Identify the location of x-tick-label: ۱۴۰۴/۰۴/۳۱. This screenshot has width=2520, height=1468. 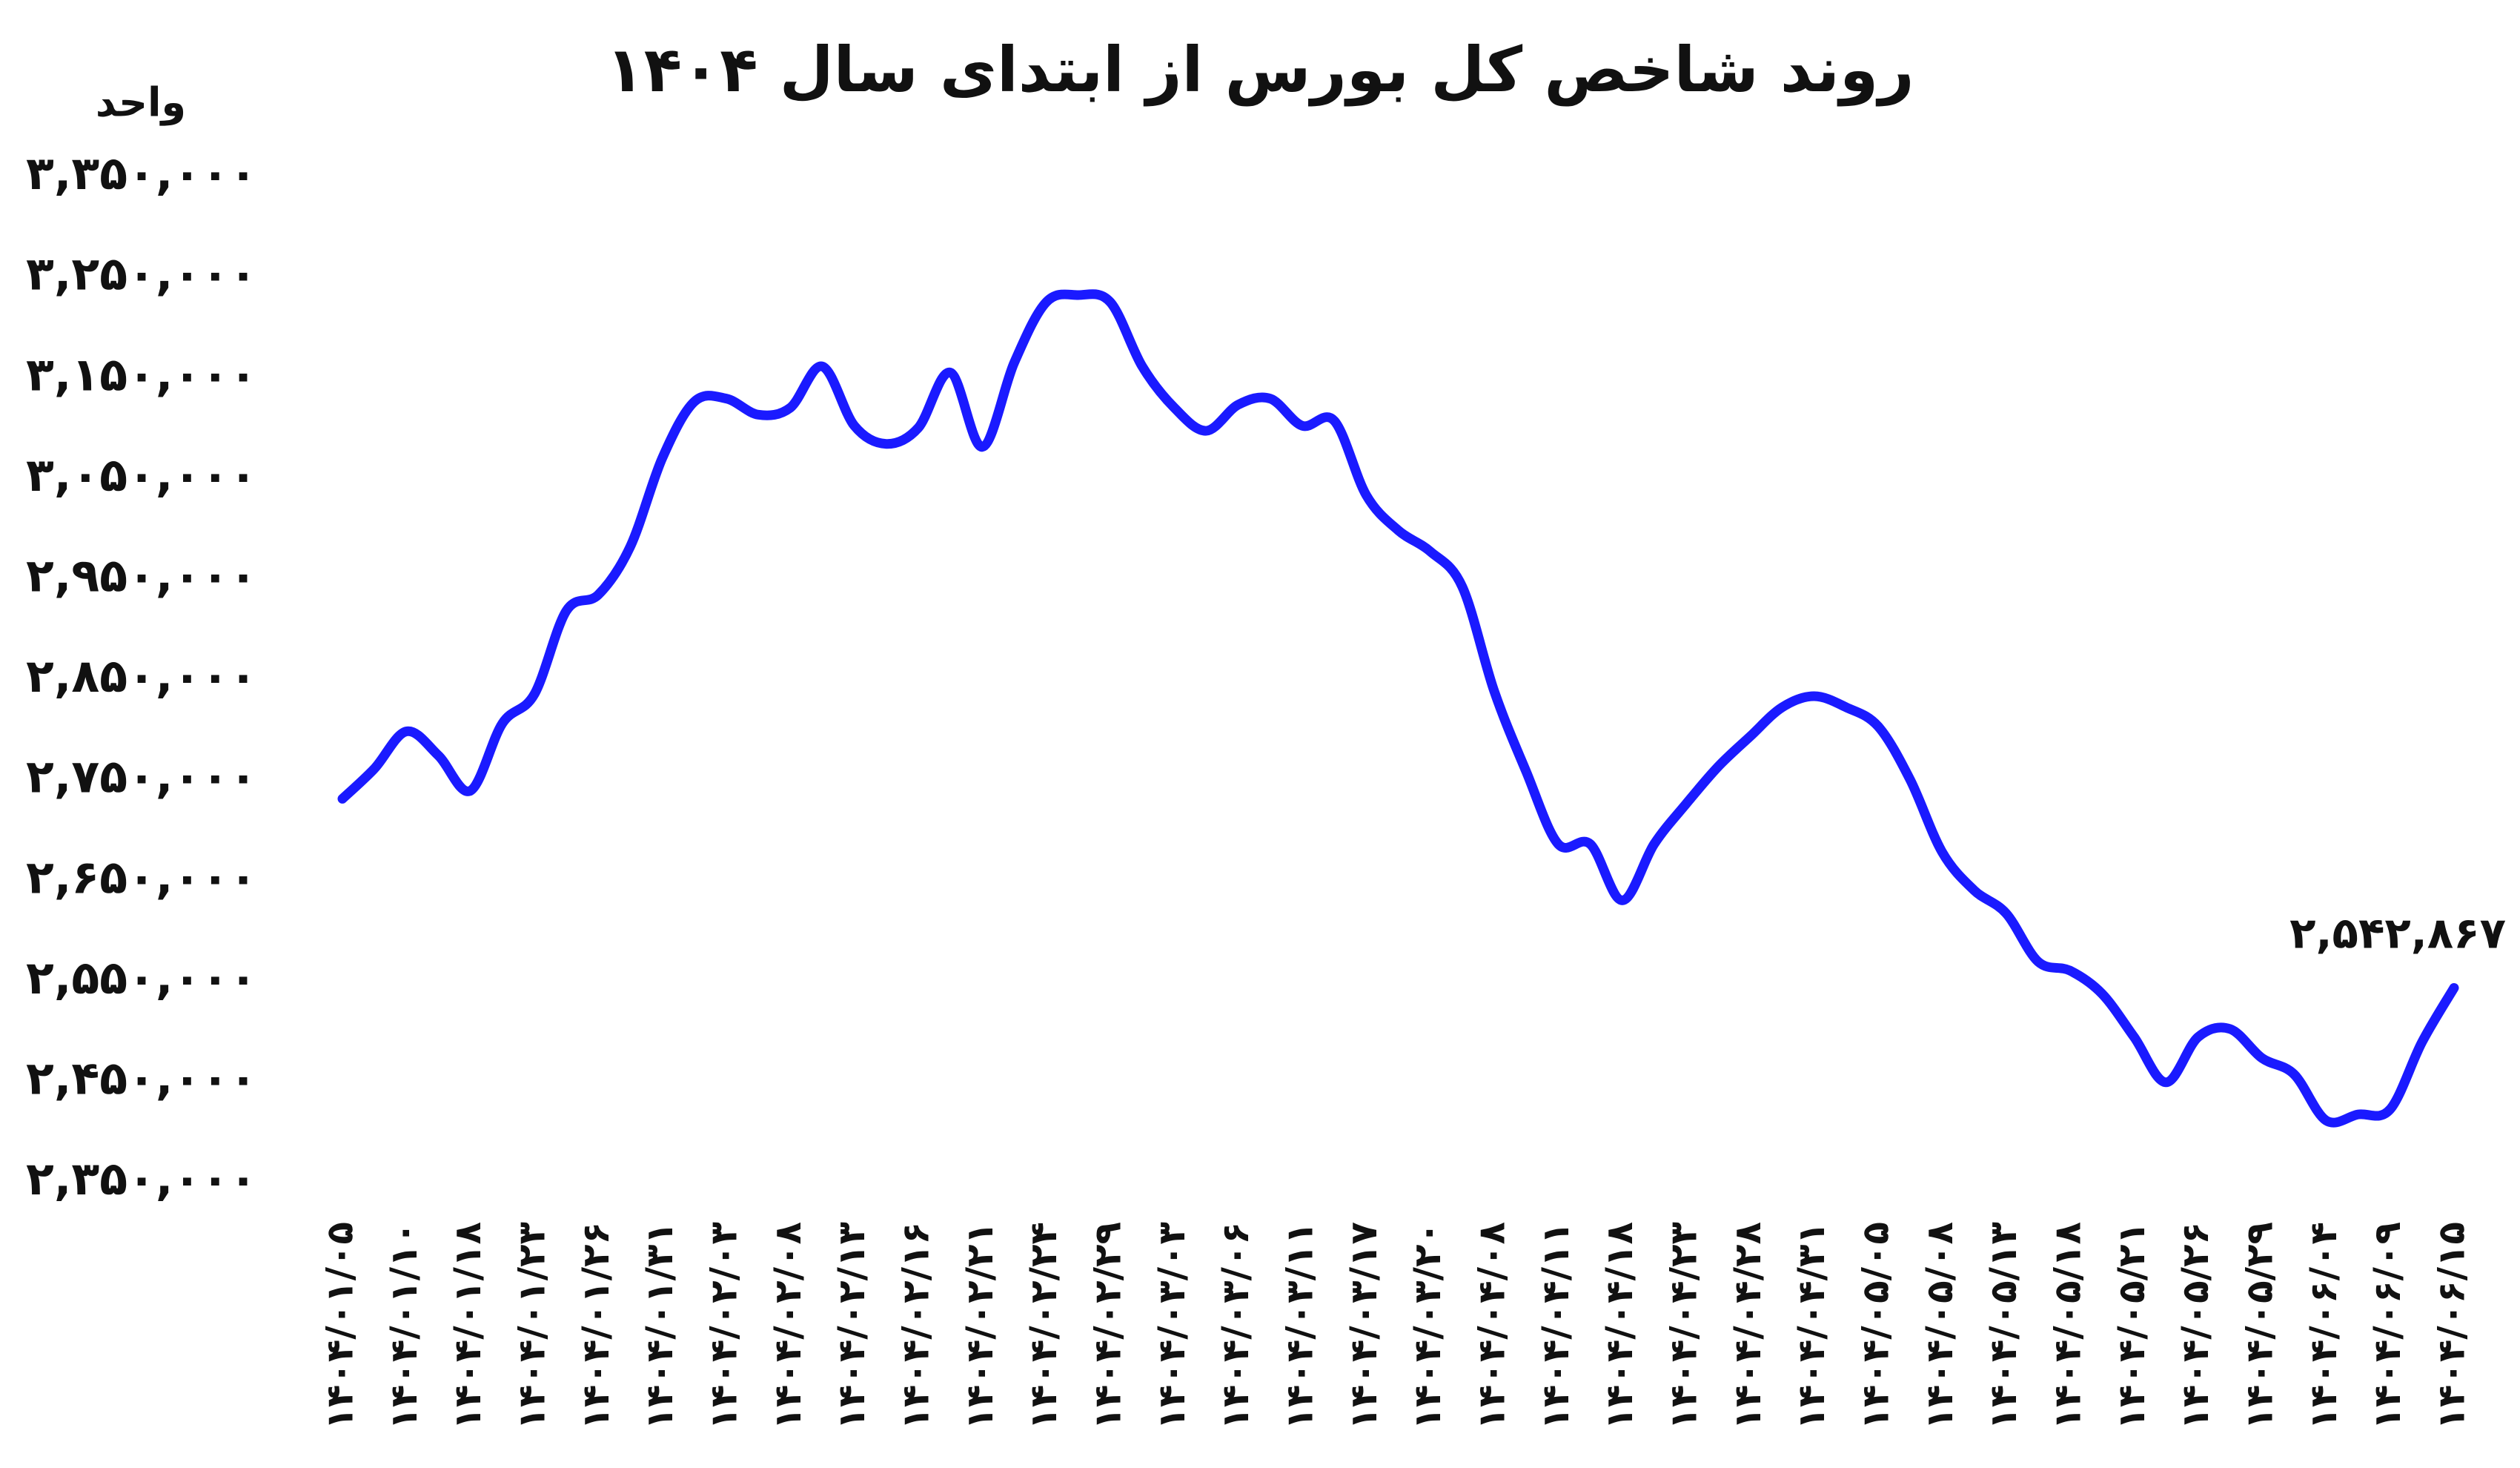
(1812, 1326).